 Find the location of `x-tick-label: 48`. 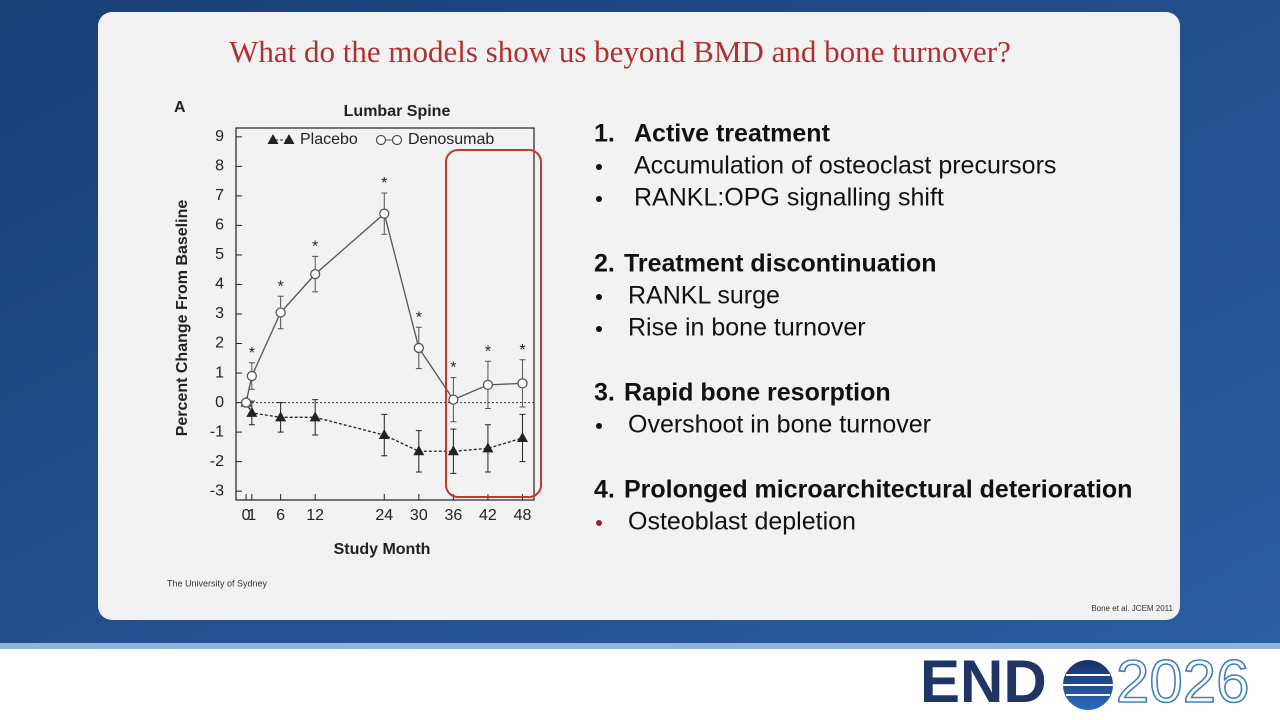

x-tick-label: 48 is located at coordinates (523, 515).